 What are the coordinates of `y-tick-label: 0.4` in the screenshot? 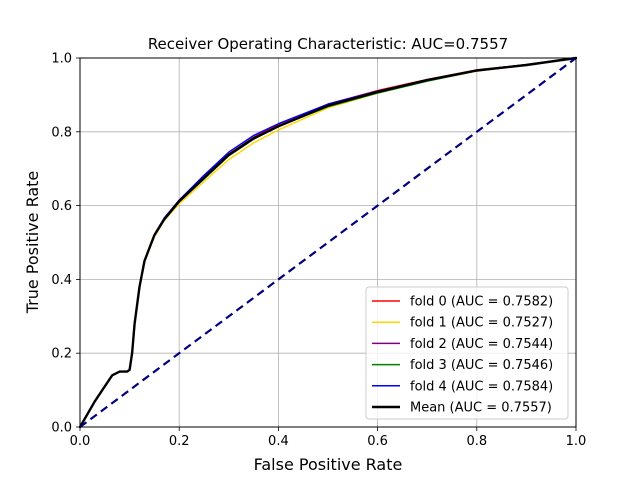 It's located at (61, 280).